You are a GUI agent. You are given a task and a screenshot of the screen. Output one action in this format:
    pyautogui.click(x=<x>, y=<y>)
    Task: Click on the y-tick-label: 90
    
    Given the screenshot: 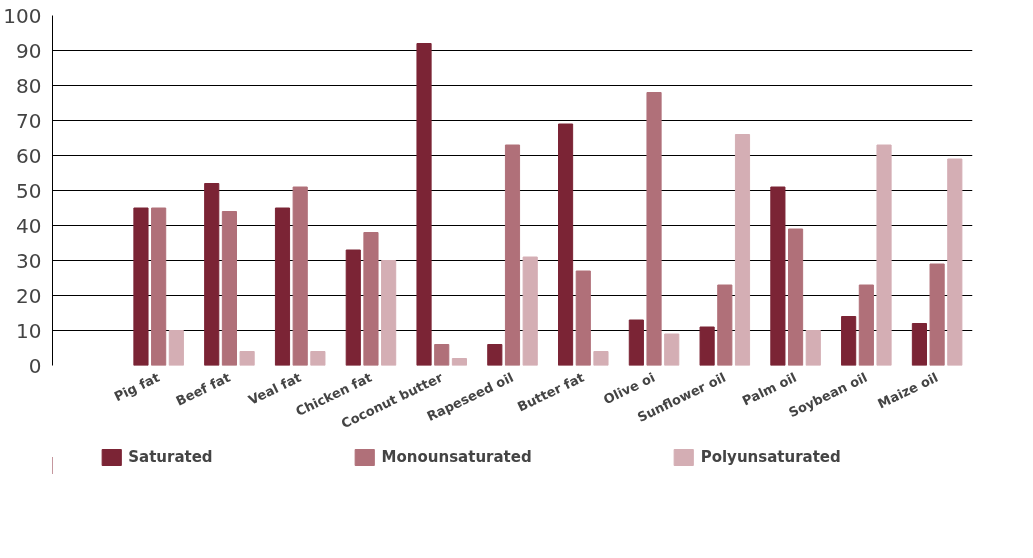 What is the action you would take?
    pyautogui.click(x=29, y=50)
    